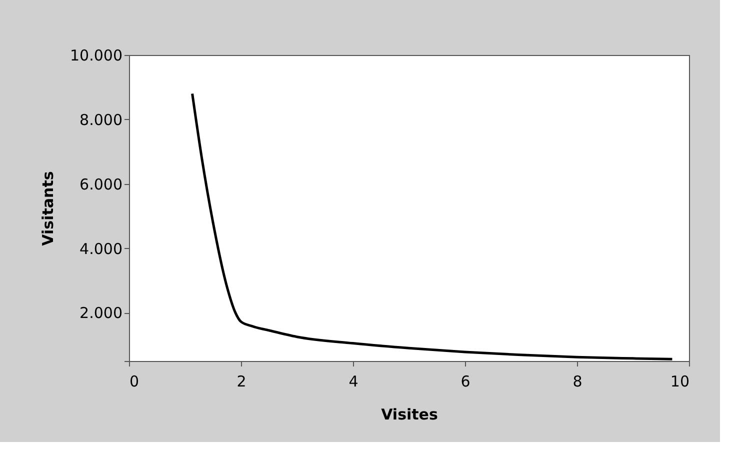  I want to click on y-tick-label: 10.000, so click(96, 55).